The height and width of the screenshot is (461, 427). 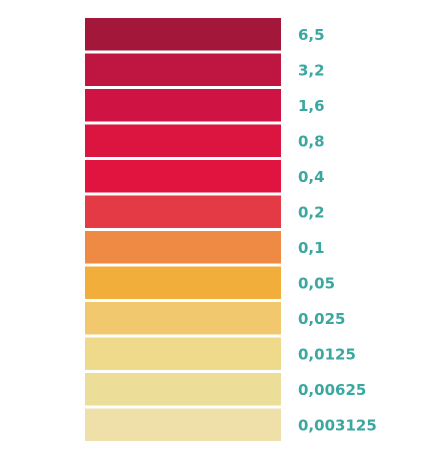 I want to click on swatch-label: 6,5, so click(x=311, y=35).